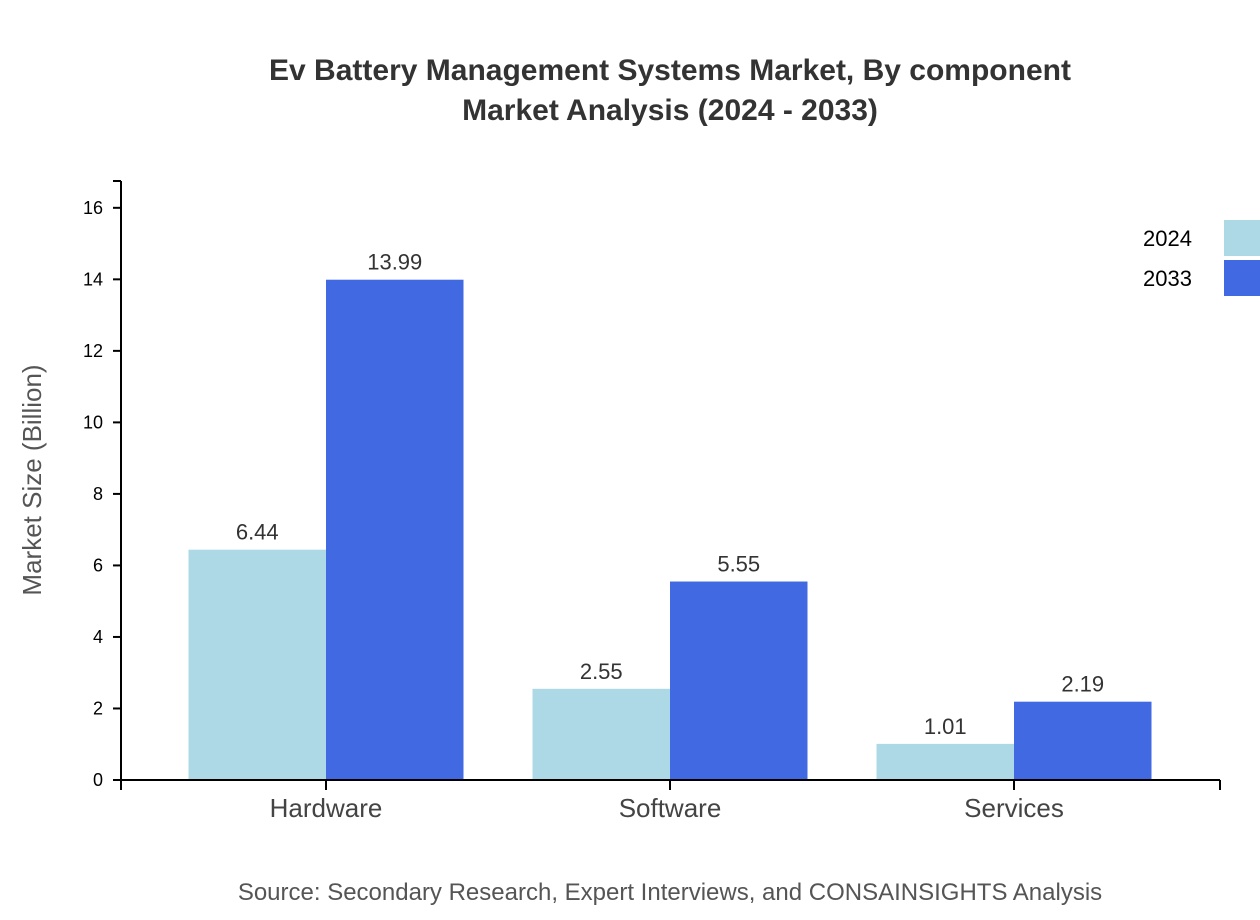  I want to click on y-tick-label: 8, so click(98, 494).